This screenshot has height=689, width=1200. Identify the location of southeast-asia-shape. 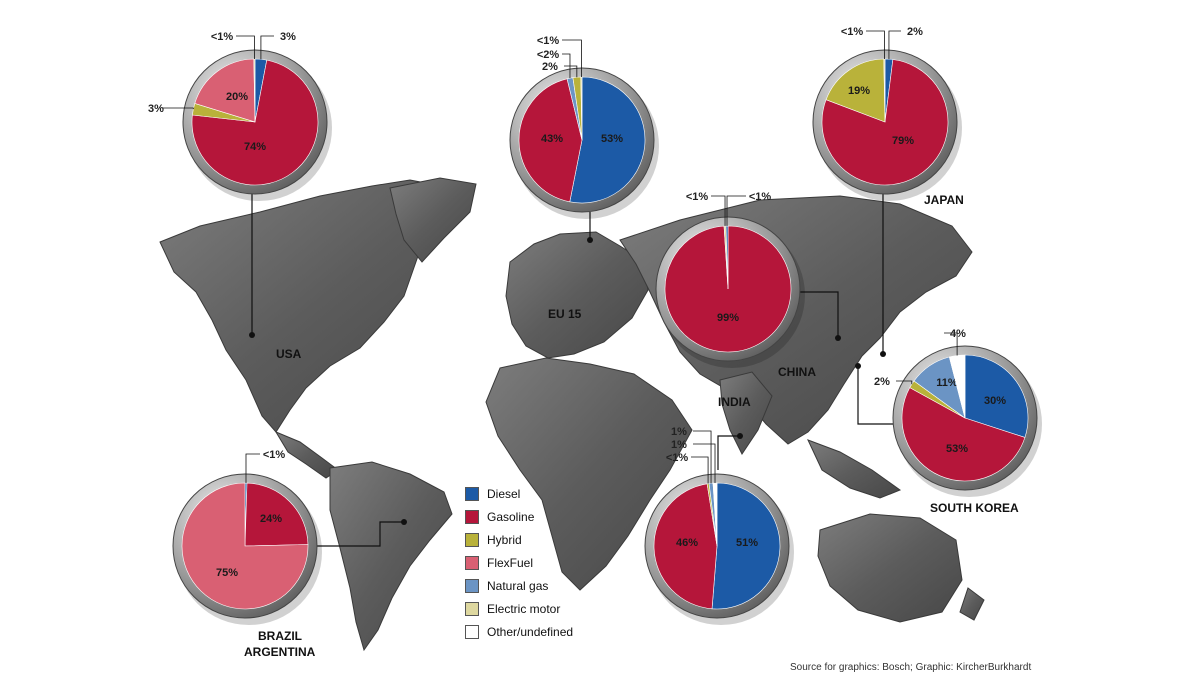
(854, 469).